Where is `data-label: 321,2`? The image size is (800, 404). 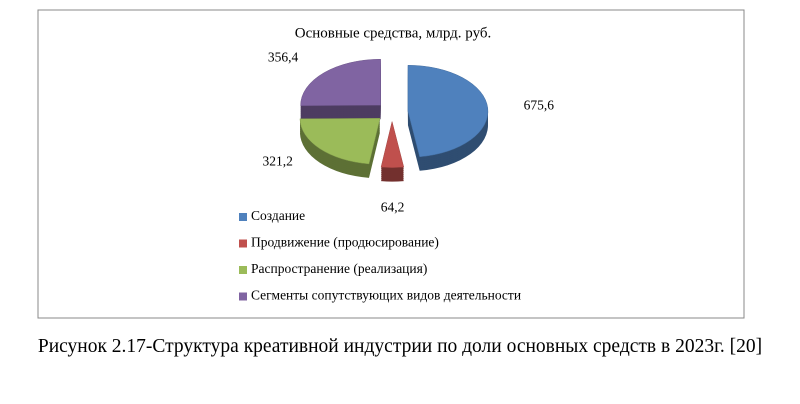 data-label: 321,2 is located at coordinates (277, 160).